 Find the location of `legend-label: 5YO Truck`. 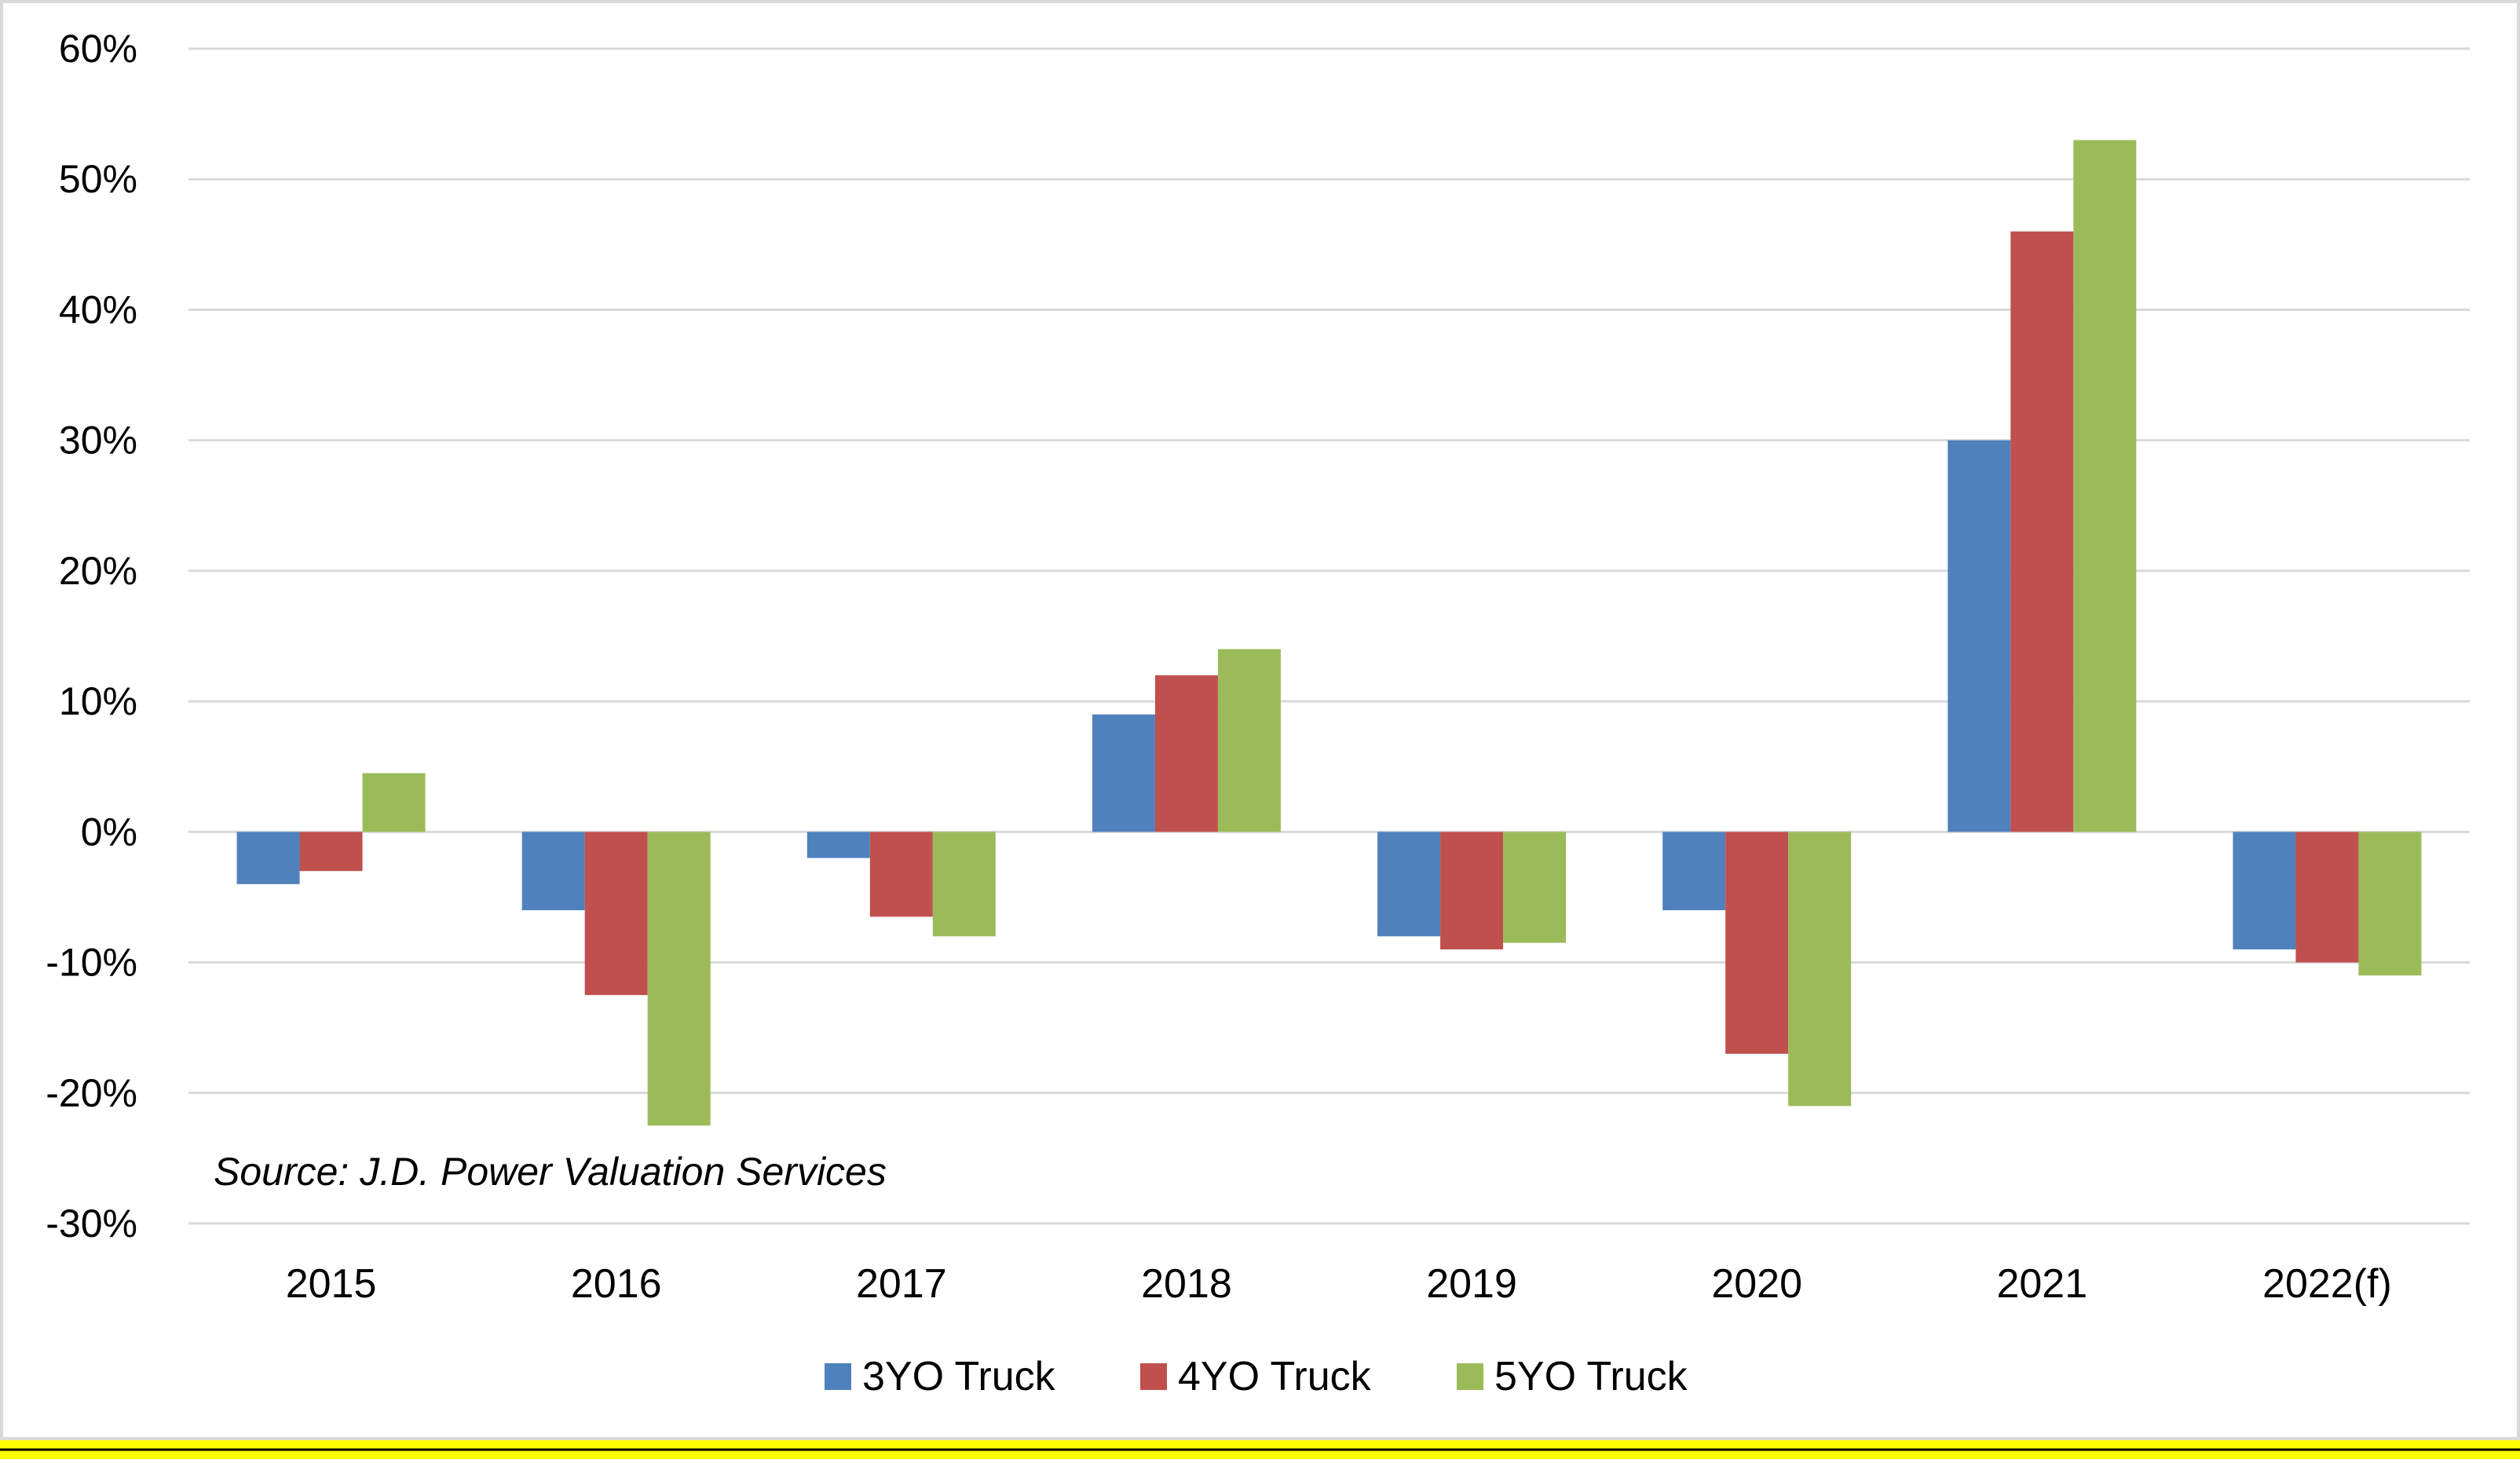

legend-label: 5YO Truck is located at coordinates (1591, 1376).